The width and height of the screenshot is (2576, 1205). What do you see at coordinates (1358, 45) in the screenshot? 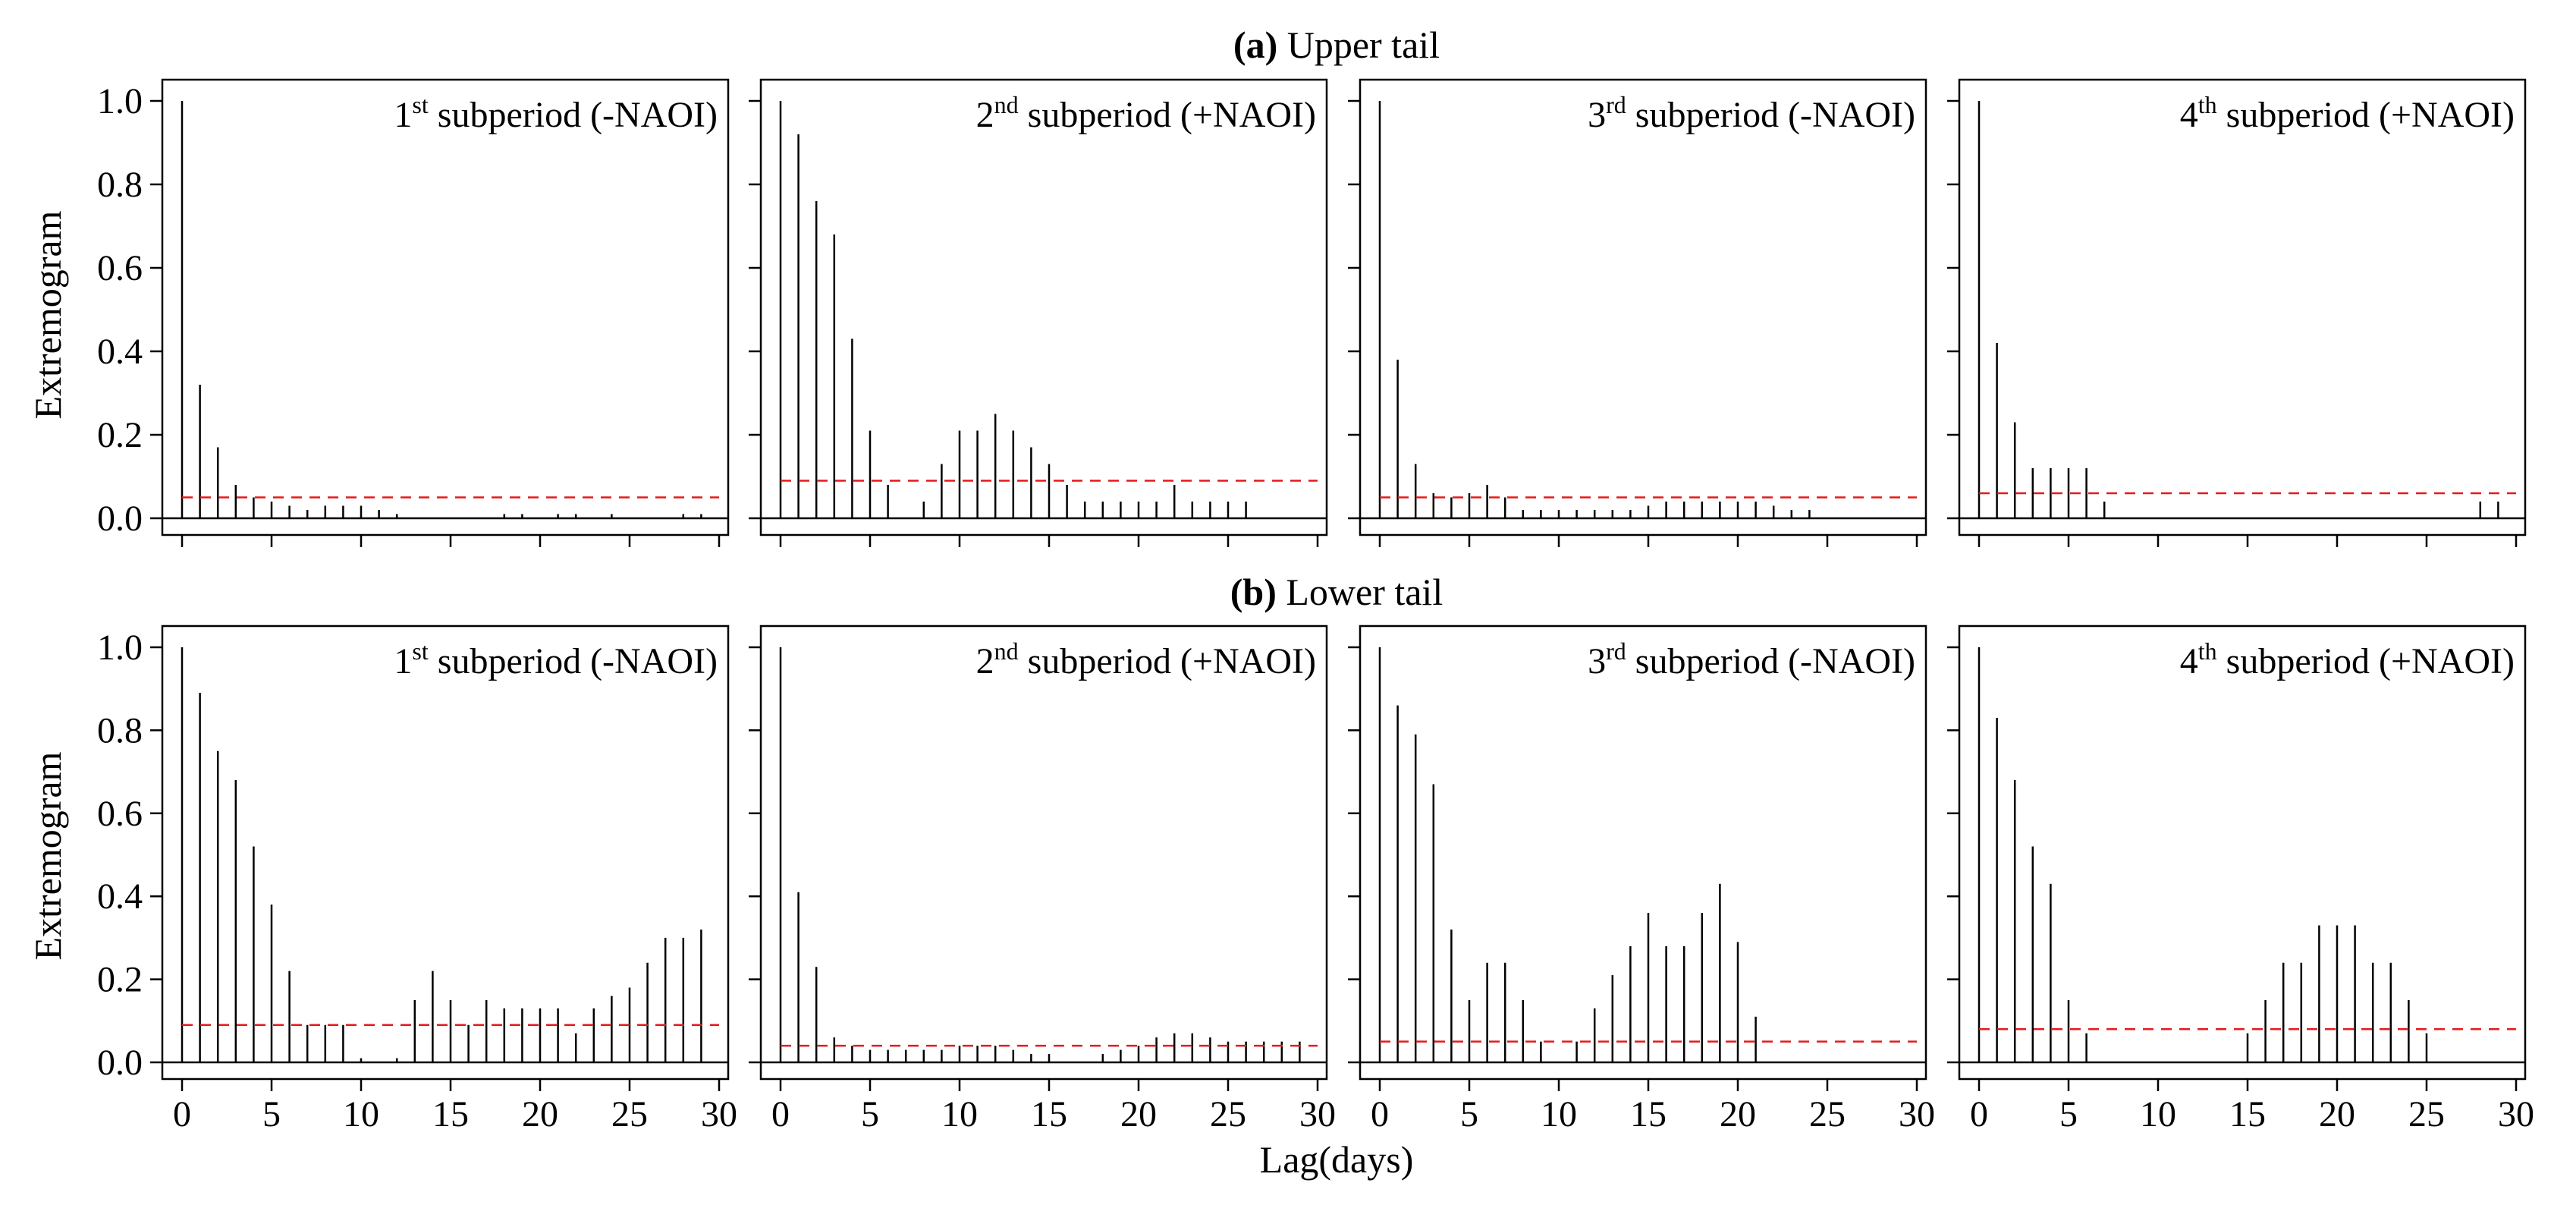
I see `row-title-text: Upper tail` at bounding box center [1358, 45].